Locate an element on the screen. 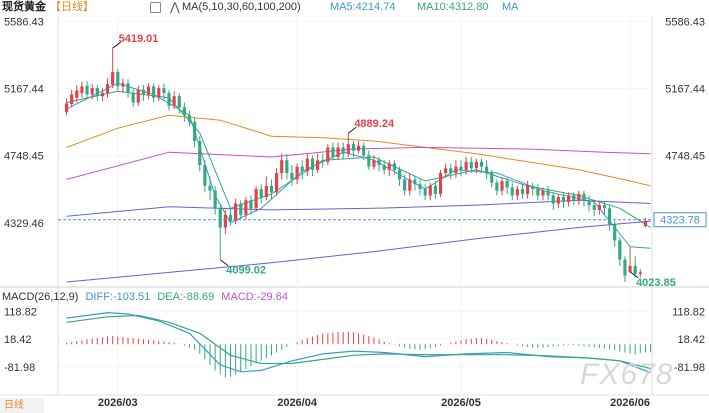 The height and width of the screenshot is (413, 709). ma5-value: MA5:4214.74 is located at coordinates (363, 7).